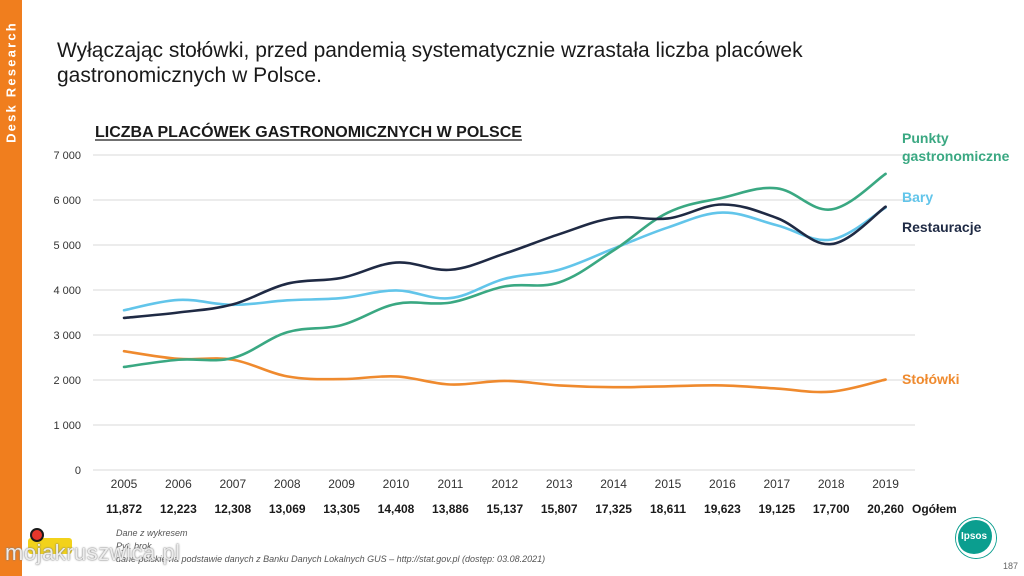  Describe the element at coordinates (504, 509) in the screenshot. I see `total-value: 15,137` at that location.